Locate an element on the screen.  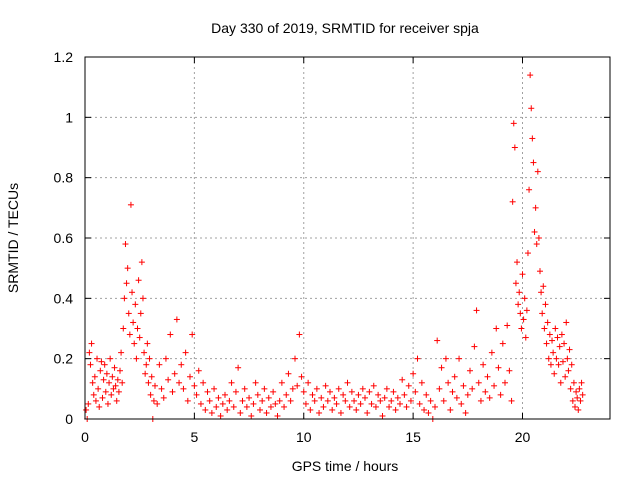
y-tick-label: 0.4 is located at coordinates (64, 298).